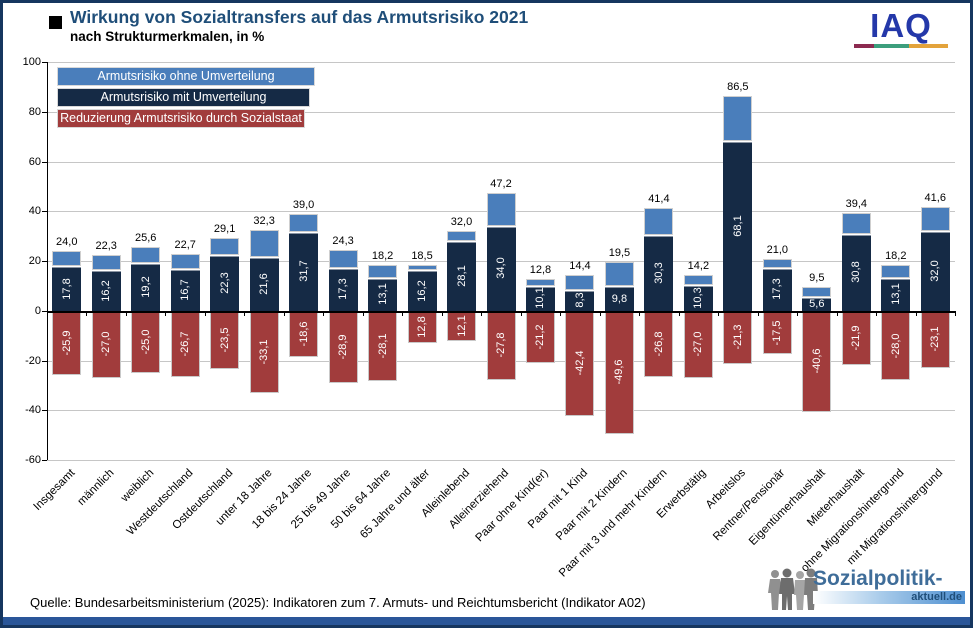 The width and height of the screenshot is (973, 628). What do you see at coordinates (145, 342) in the screenshot?
I see `bar-value-label-reduzierung: -25,0` at bounding box center [145, 342].